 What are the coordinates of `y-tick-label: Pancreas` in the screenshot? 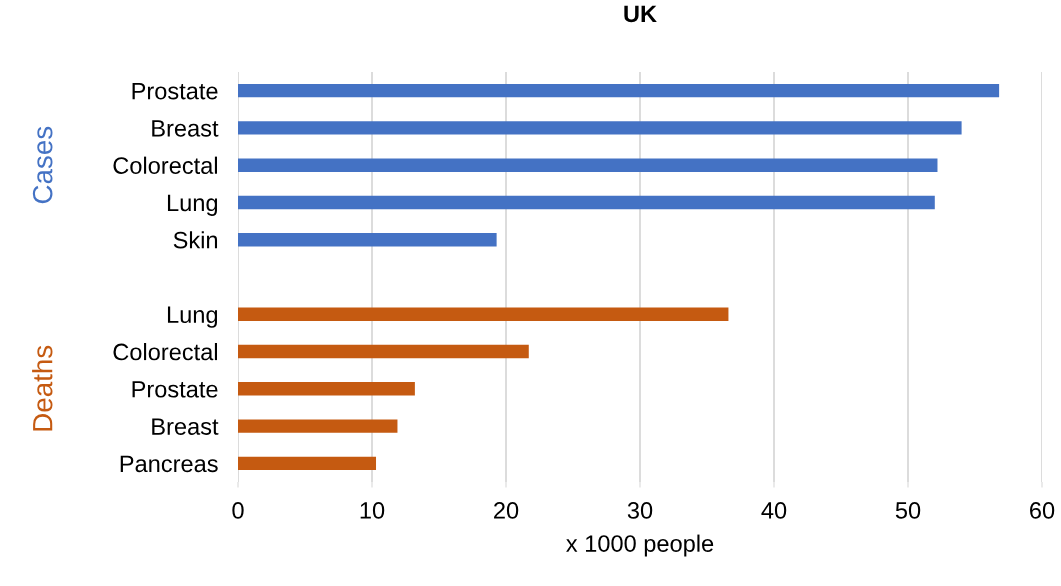 It's located at (169, 464).